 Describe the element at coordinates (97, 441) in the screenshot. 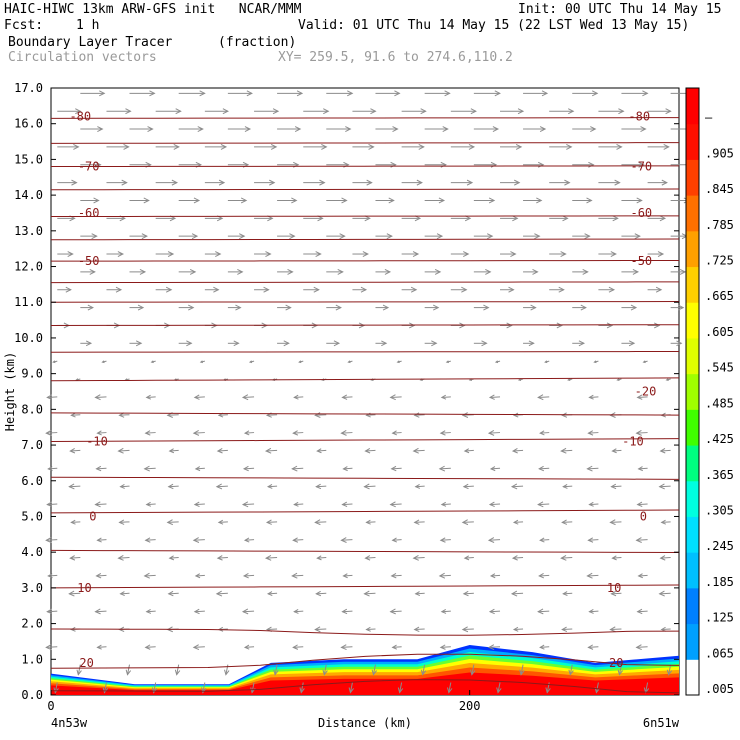

I see `contour-label: -10` at that location.